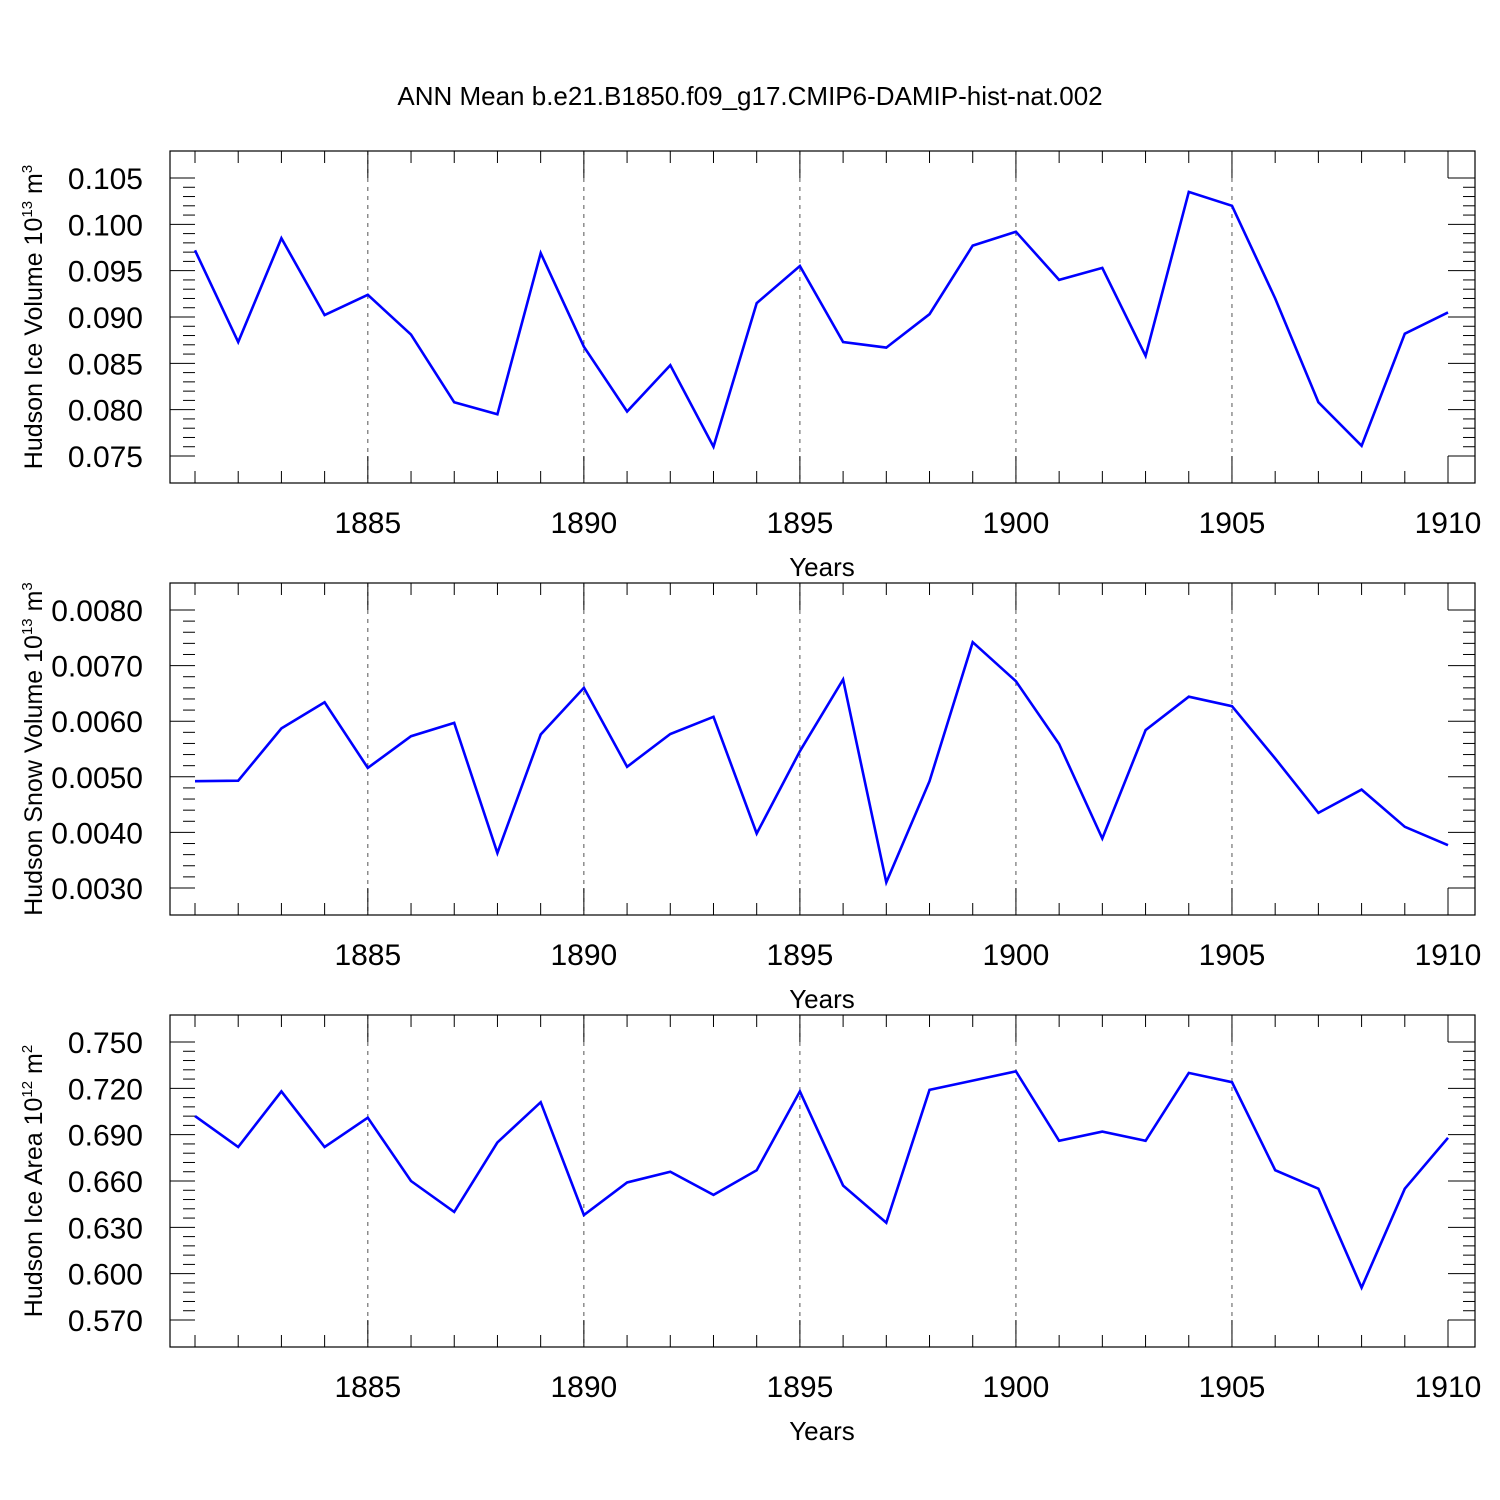 This screenshot has height=1500, width=1500. Describe the element at coordinates (105, 411) in the screenshot. I see `y-tick-label: 0.080` at that location.